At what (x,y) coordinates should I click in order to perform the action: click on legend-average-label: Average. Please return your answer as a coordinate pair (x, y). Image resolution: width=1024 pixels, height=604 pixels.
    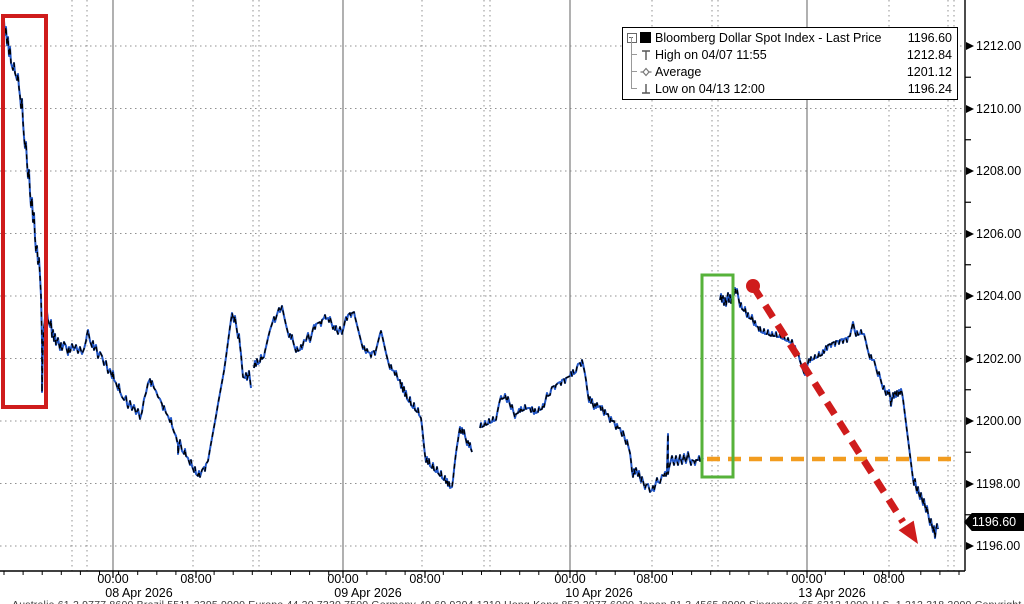
    Looking at the image, I should click on (678, 71).